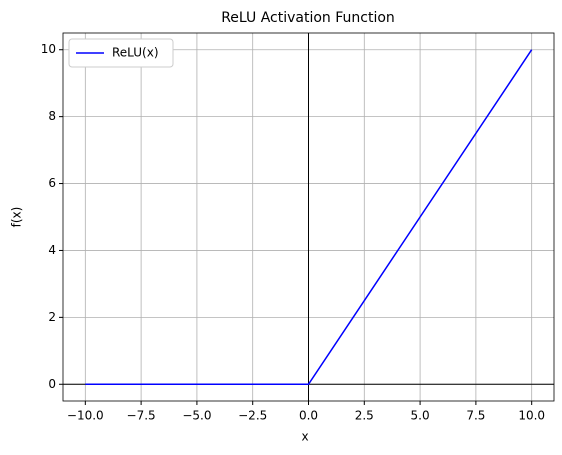 Image resolution: width=562 pixels, height=455 pixels. Describe the element at coordinates (48, 49) in the screenshot. I see `y-tick-label: 10` at that location.